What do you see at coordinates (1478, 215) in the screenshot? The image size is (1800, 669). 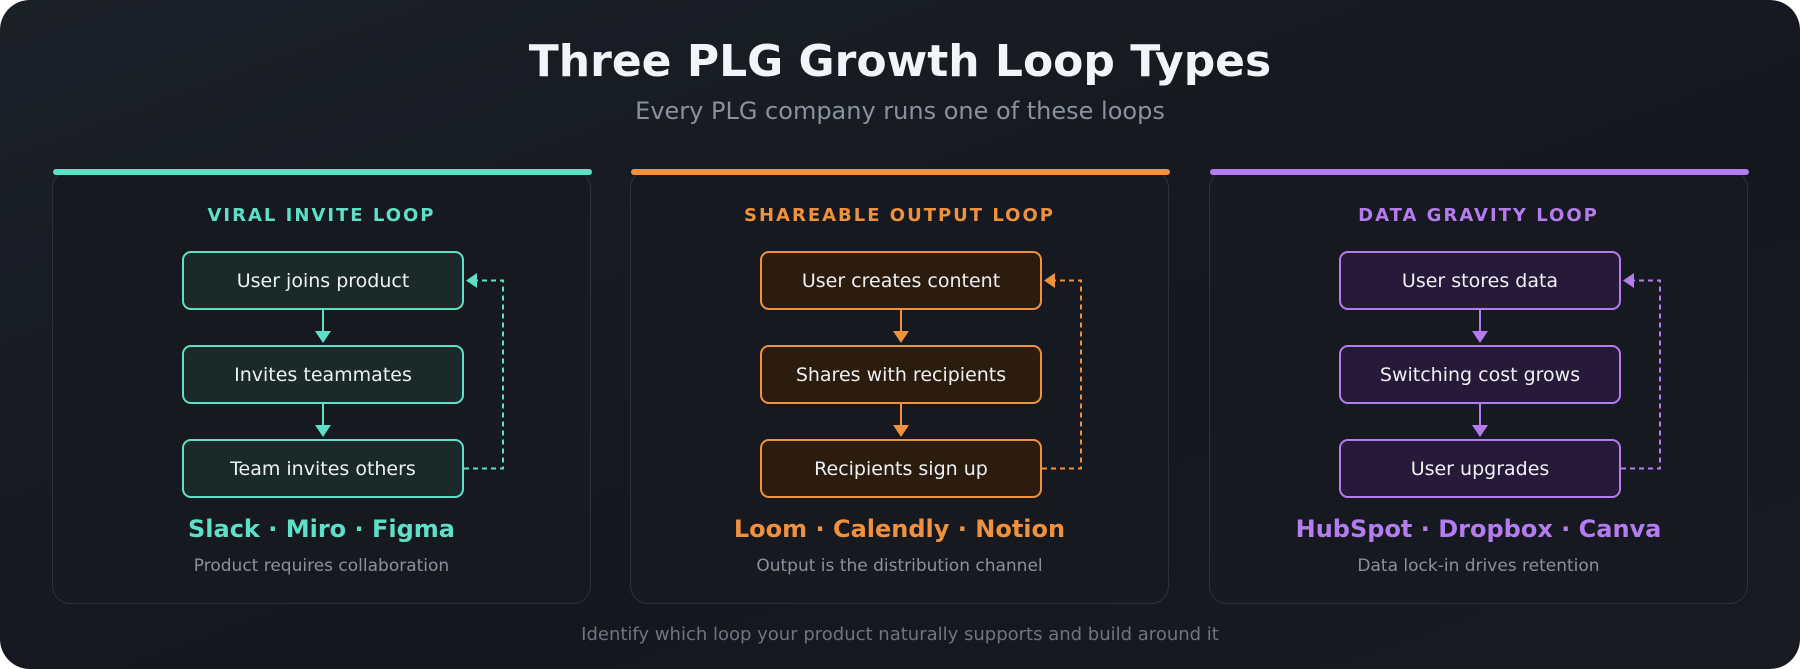 I see `loop-title: DATA GRAVITY LOOP` at bounding box center [1478, 215].